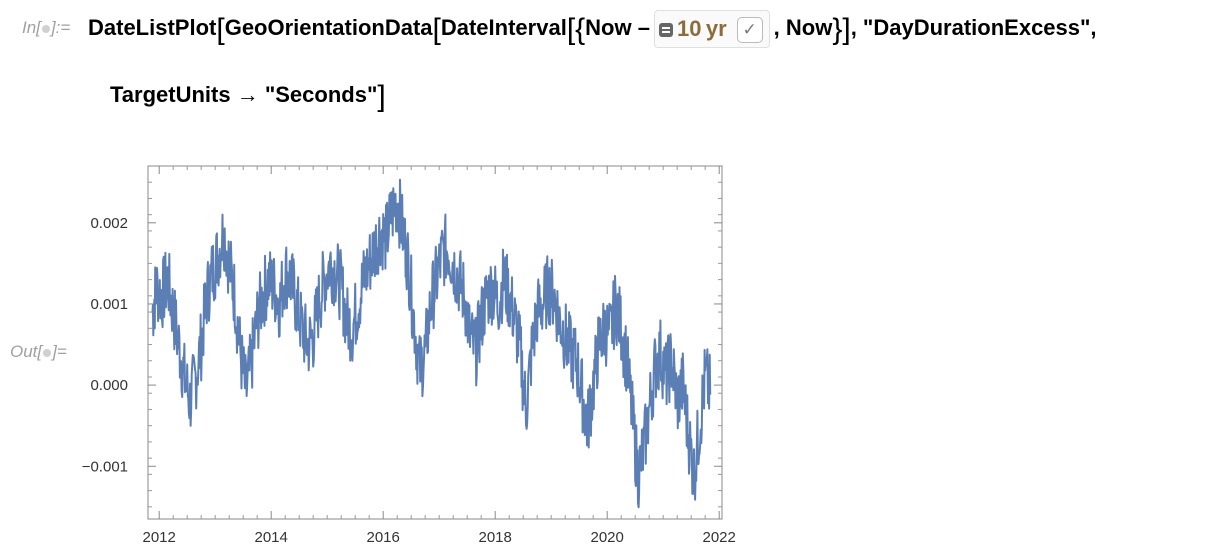  Describe the element at coordinates (152, 27) in the screenshot. I see `function-dateListPlot: DateListPlot` at that location.